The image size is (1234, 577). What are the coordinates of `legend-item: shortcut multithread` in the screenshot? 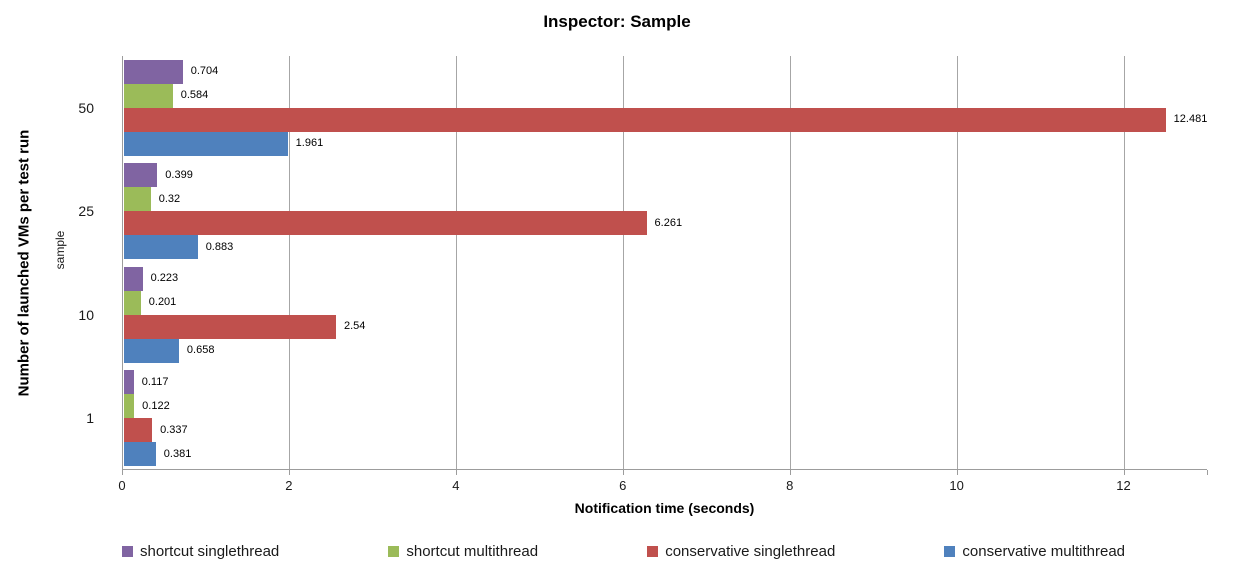 It's located at (463, 551).